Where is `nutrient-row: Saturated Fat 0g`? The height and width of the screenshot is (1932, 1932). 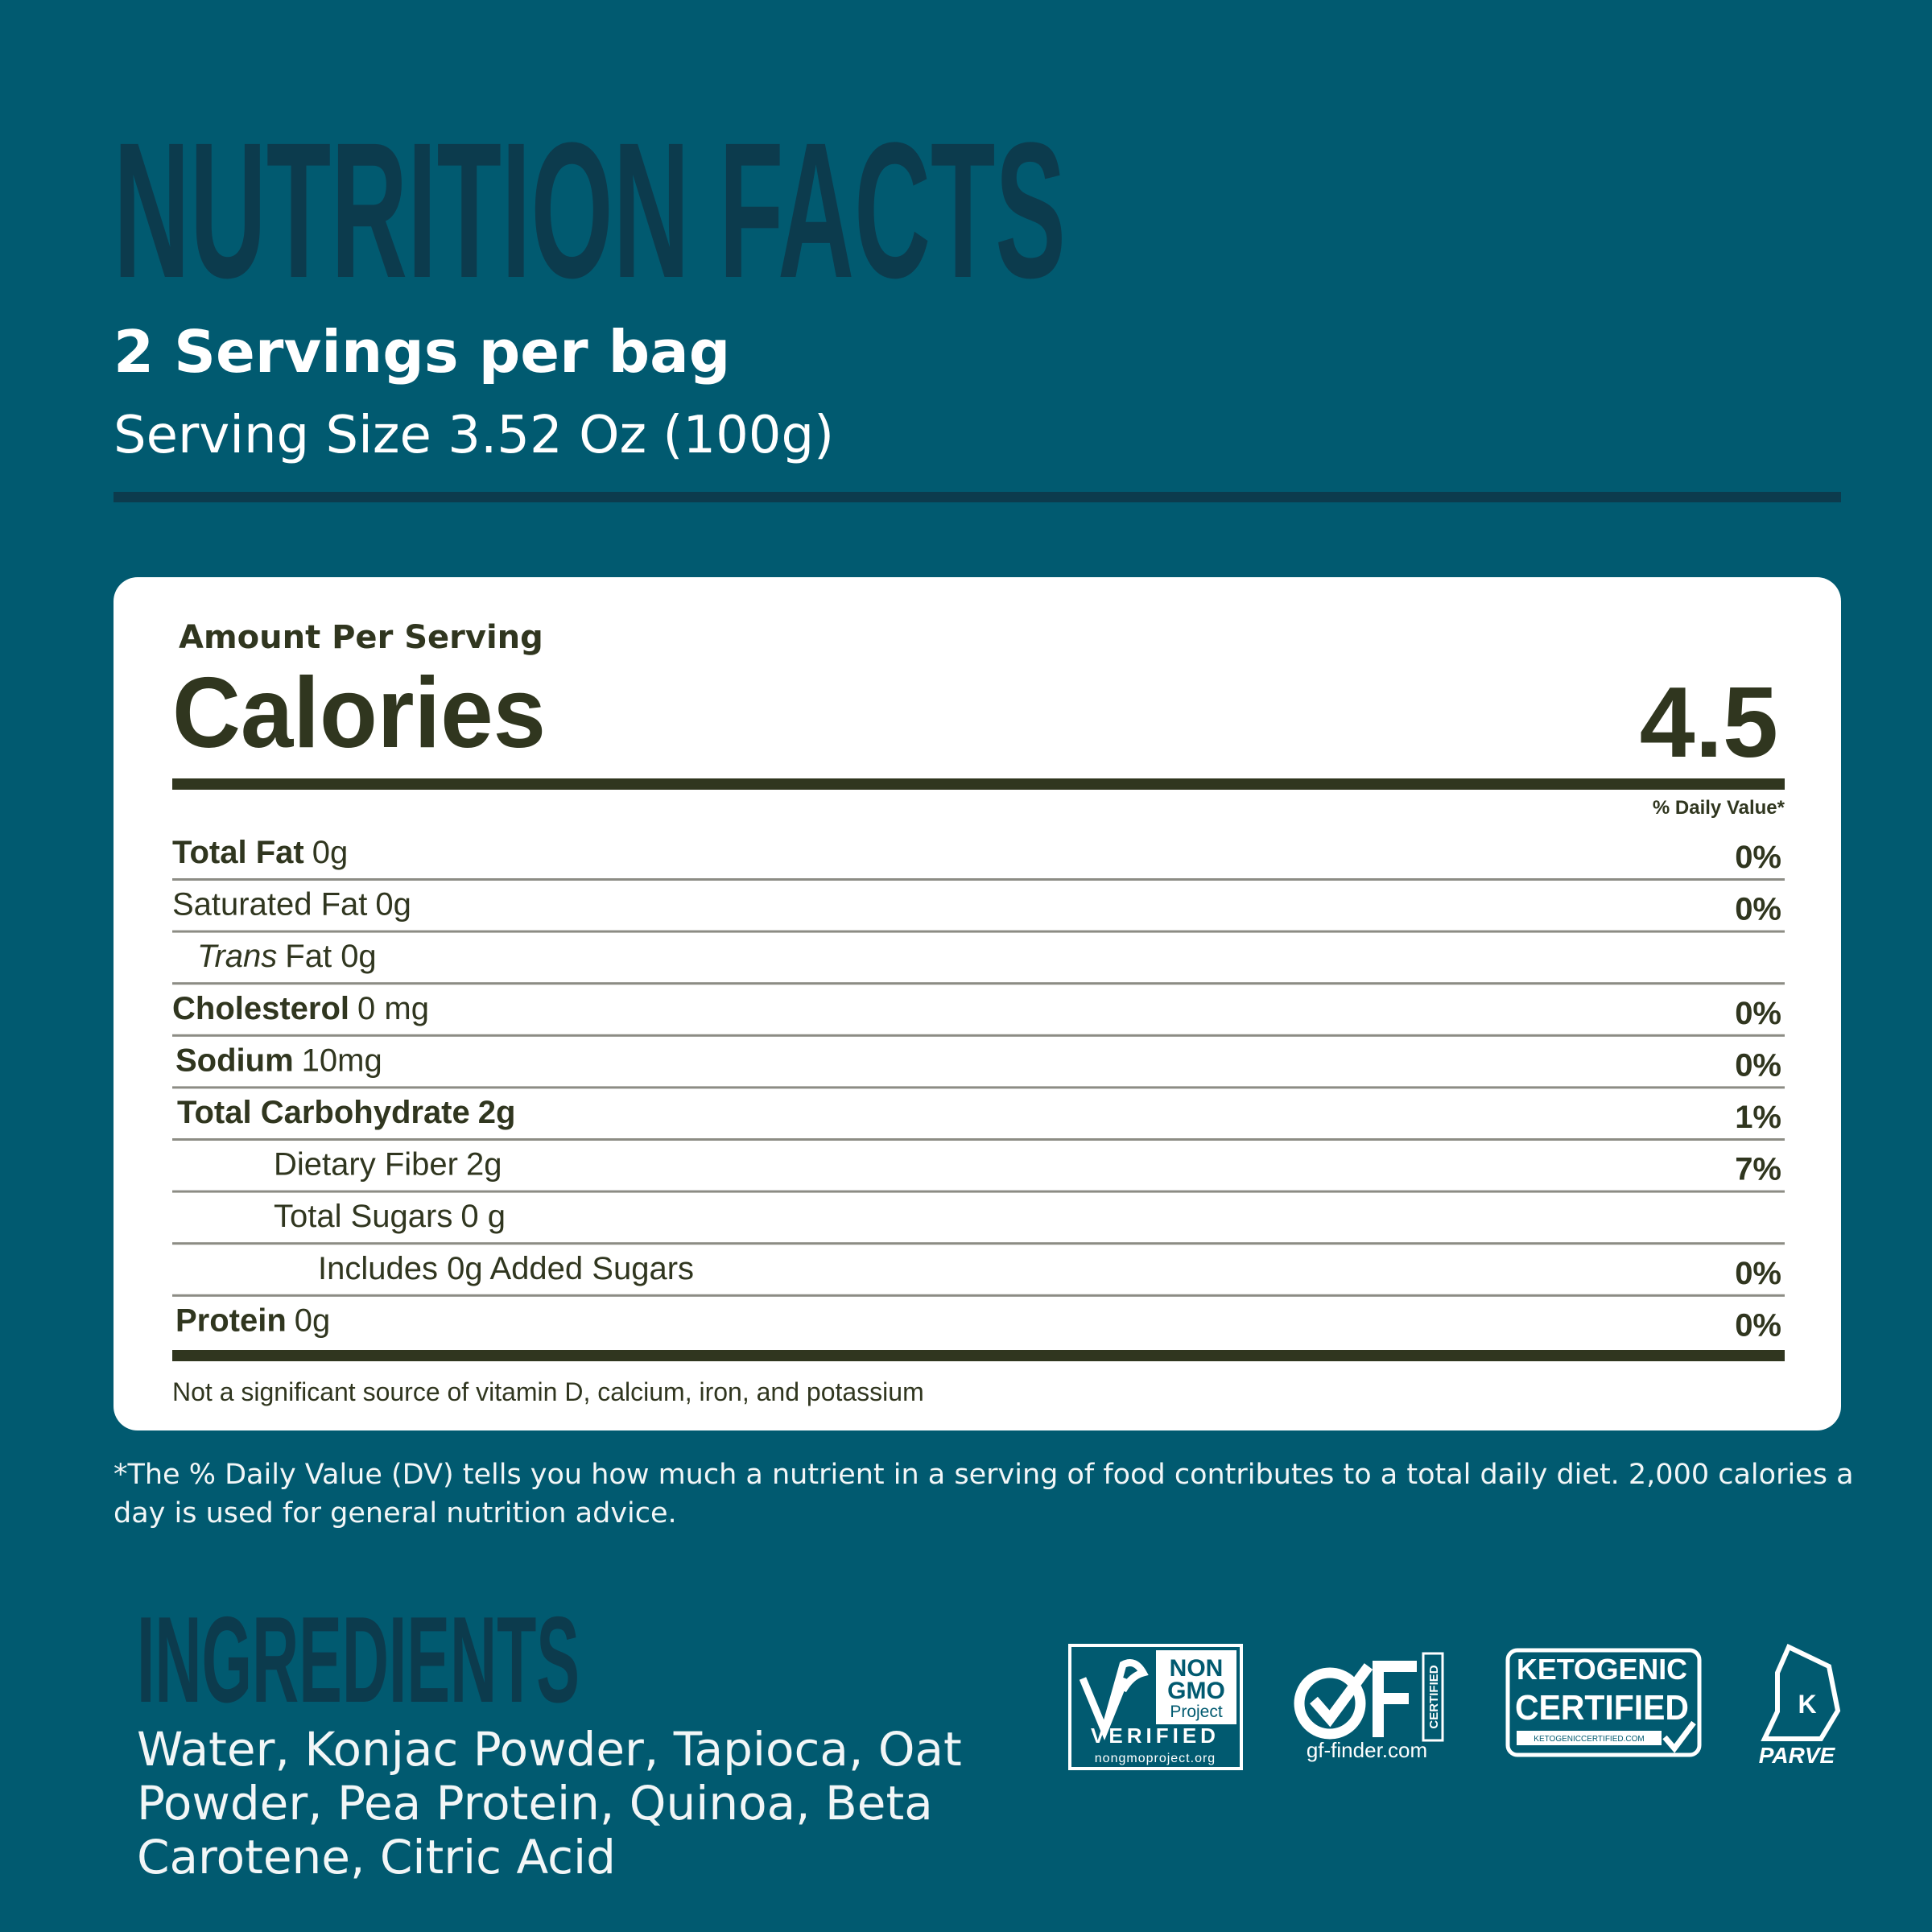
nutrient-row: Saturated Fat 0g is located at coordinates (291, 905).